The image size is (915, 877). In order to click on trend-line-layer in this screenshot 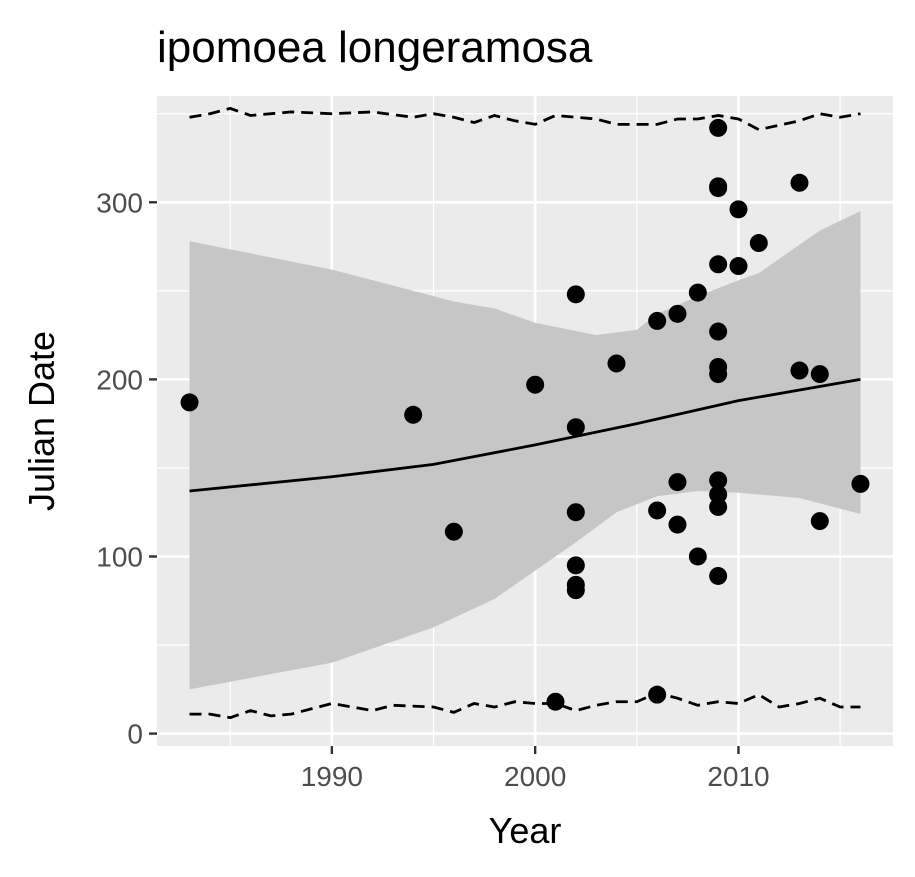, I will do `click(525, 435)`.